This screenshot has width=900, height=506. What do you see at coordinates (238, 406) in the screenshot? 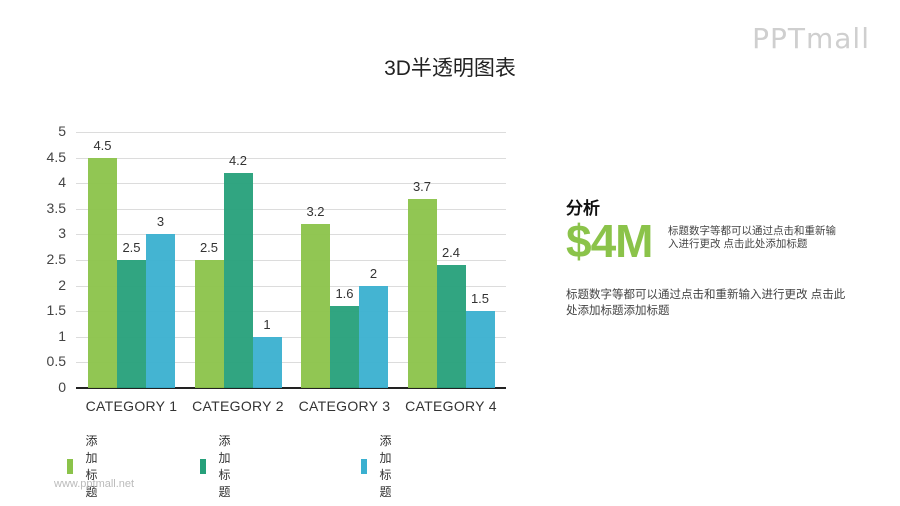
I see `category-label: CATEGORY 2` at bounding box center [238, 406].